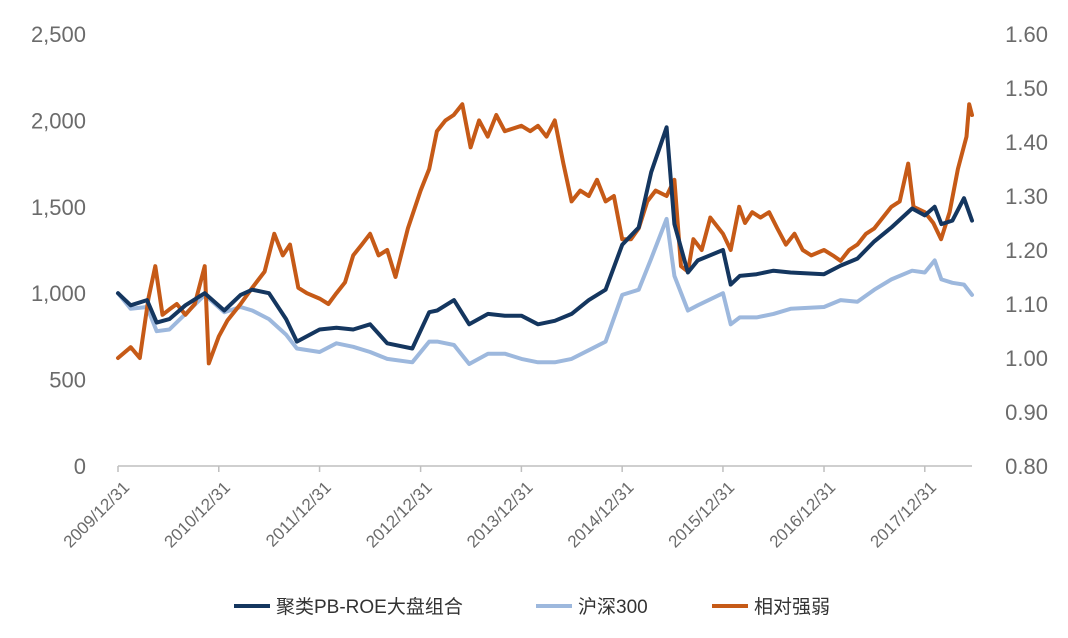 This screenshot has width=1068, height=638. Describe the element at coordinates (1026, 142) in the screenshot. I see `y-right-tick-label: 1.40` at that location.